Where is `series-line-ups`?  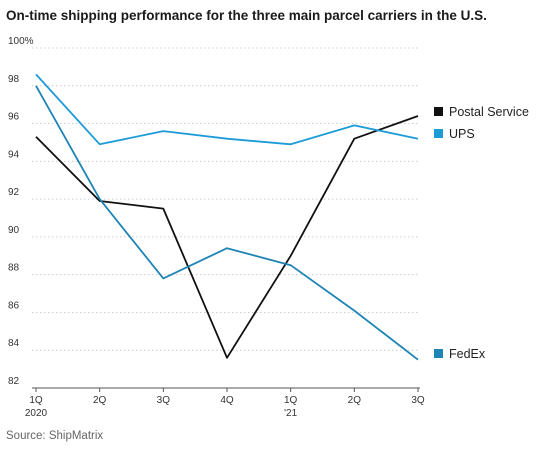
series-line-ups is located at coordinates (227, 109).